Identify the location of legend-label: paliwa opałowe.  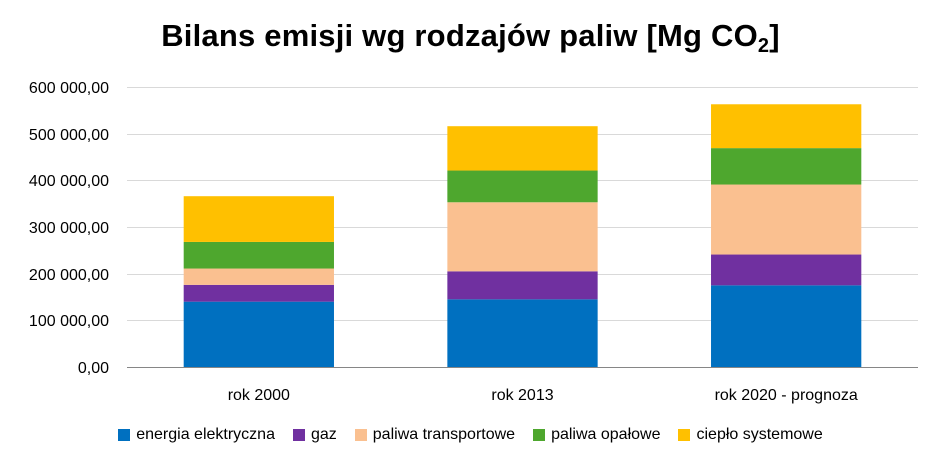
(606, 434).